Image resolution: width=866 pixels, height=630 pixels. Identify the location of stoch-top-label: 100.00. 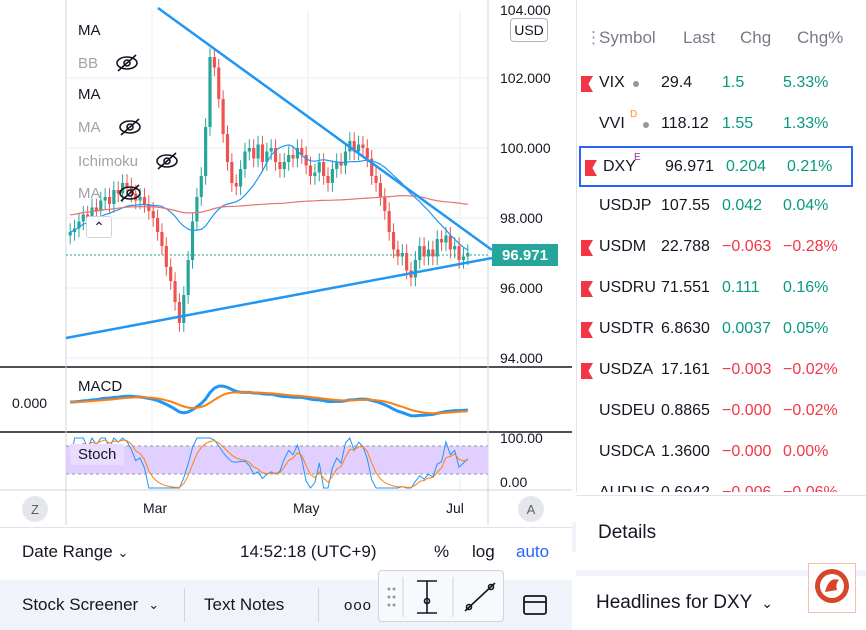
(521, 438).